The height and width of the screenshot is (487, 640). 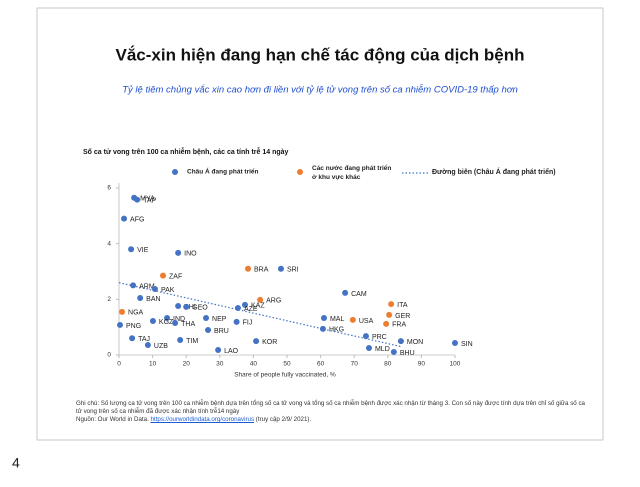 I want to click on x-tick-label: 20, so click(x=187, y=364).